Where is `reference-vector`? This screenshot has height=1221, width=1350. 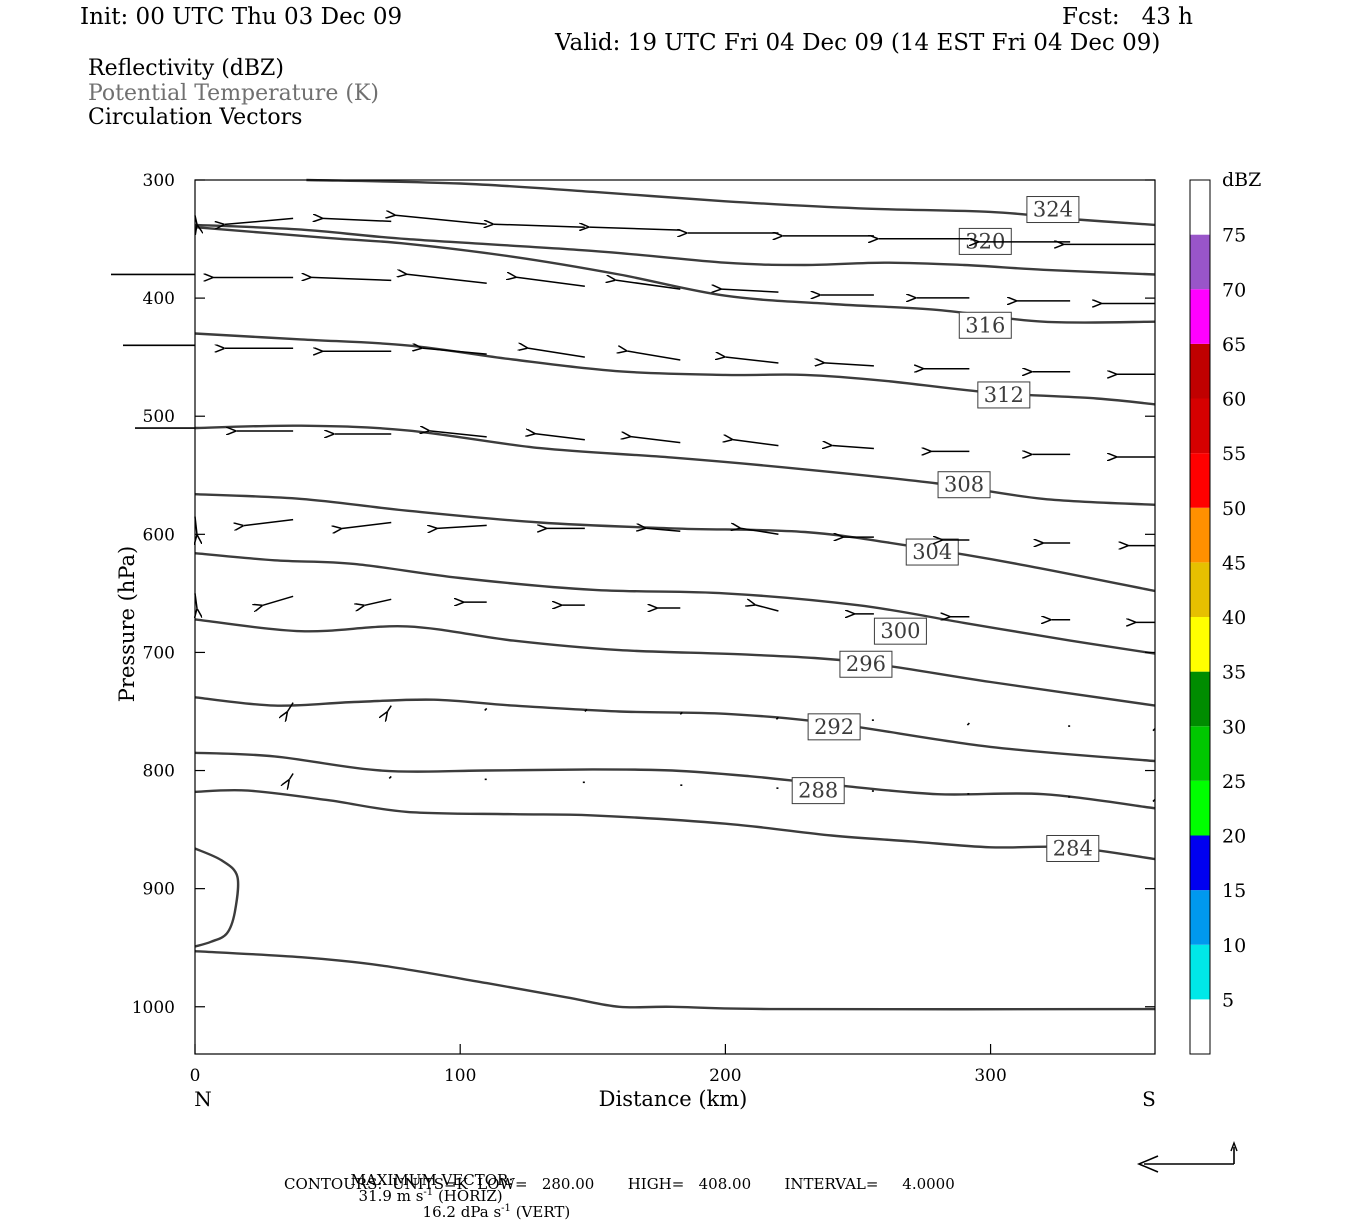
reference-vector is located at coordinates (1187, 1157).